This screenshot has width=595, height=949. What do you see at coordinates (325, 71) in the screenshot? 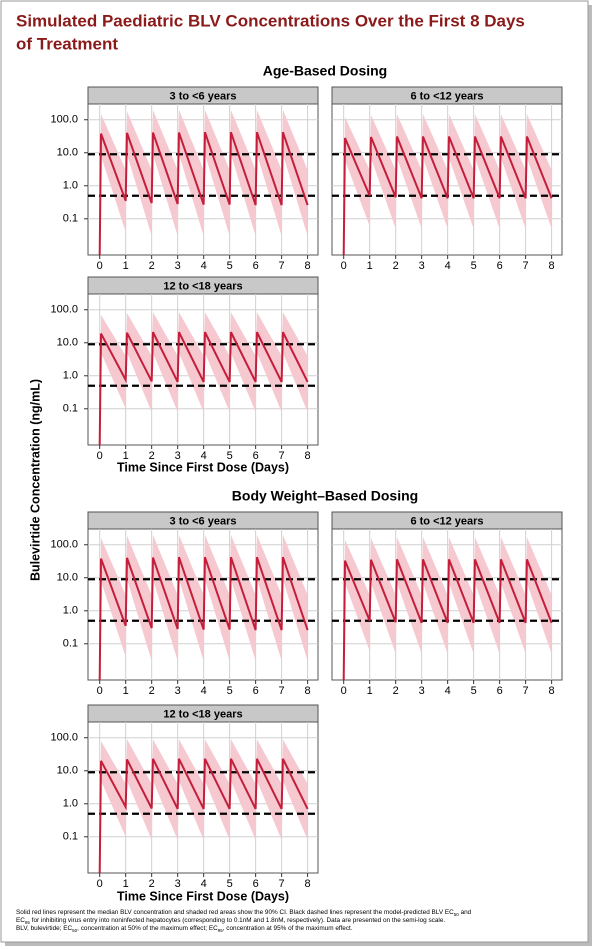
I see `section-title: Age-Based Dosing` at bounding box center [325, 71].